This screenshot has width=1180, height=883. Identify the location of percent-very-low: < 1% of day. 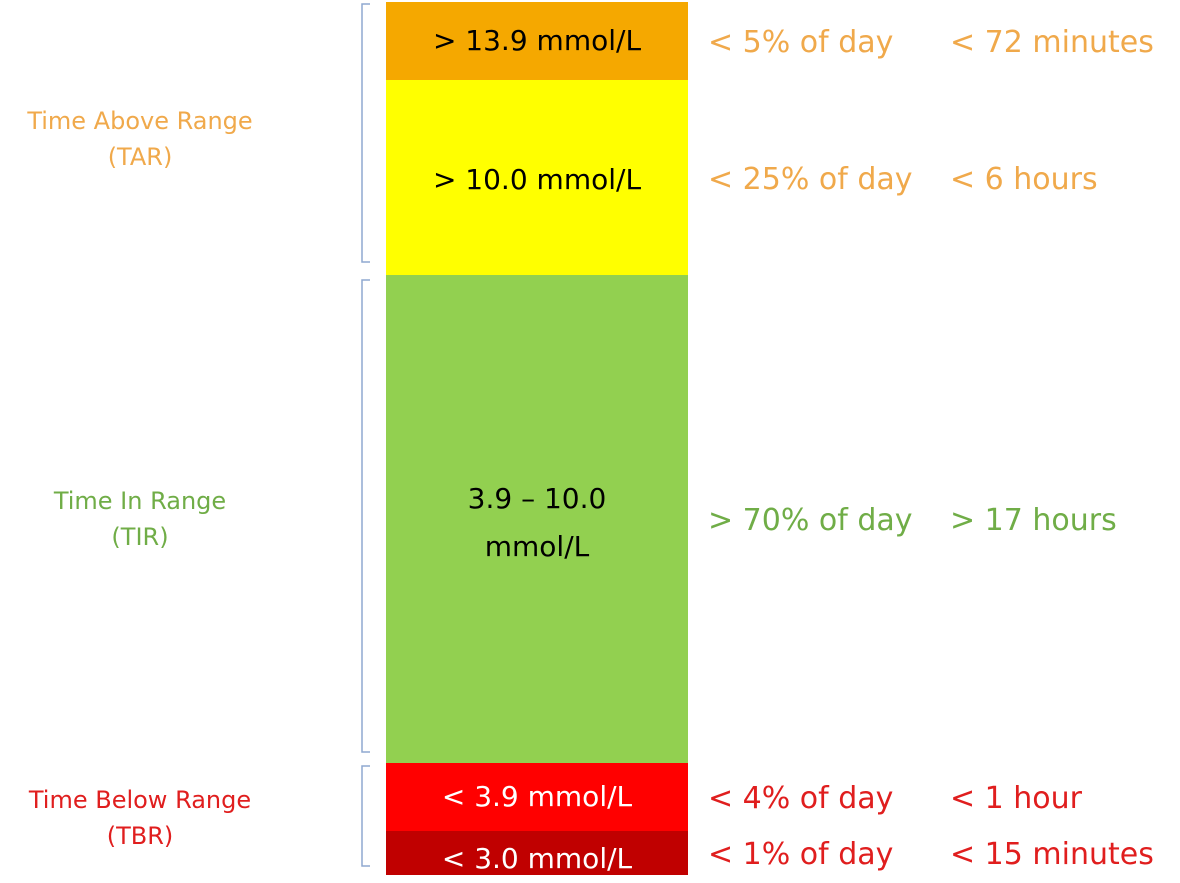
(801, 854).